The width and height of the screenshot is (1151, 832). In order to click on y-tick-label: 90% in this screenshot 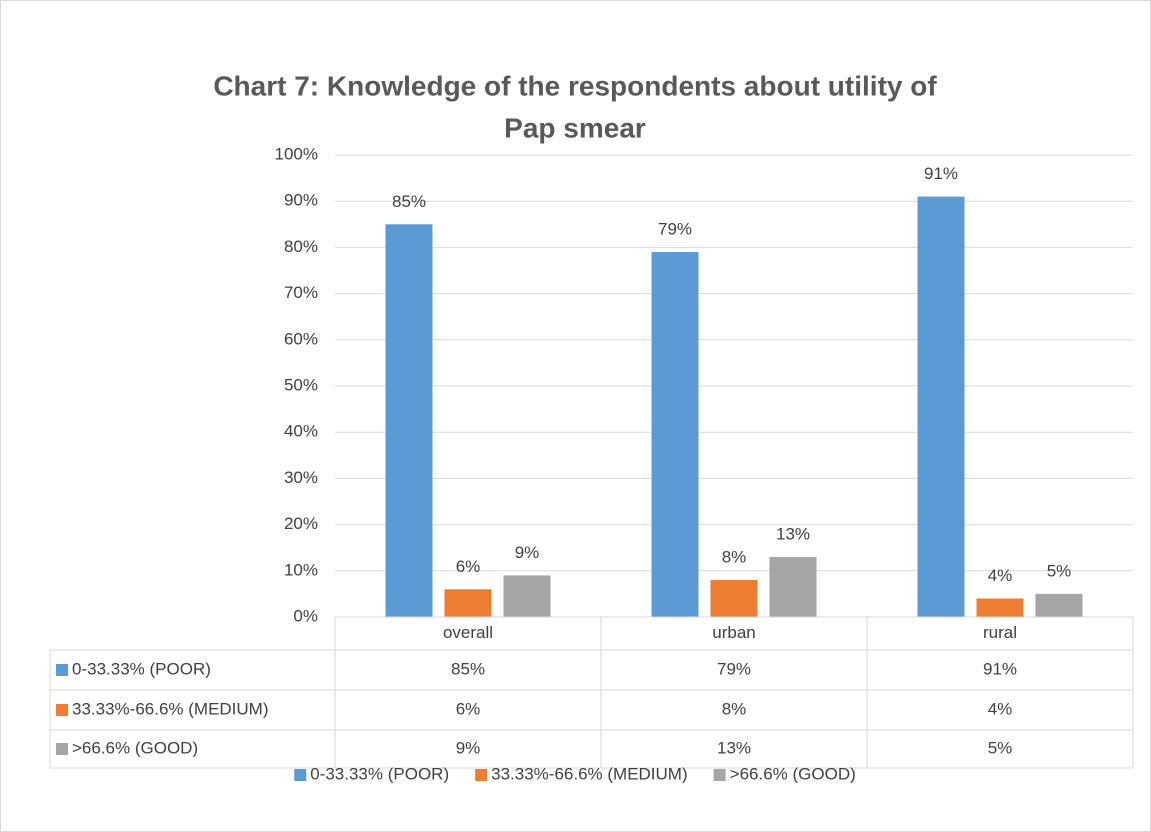, I will do `click(301, 200)`.